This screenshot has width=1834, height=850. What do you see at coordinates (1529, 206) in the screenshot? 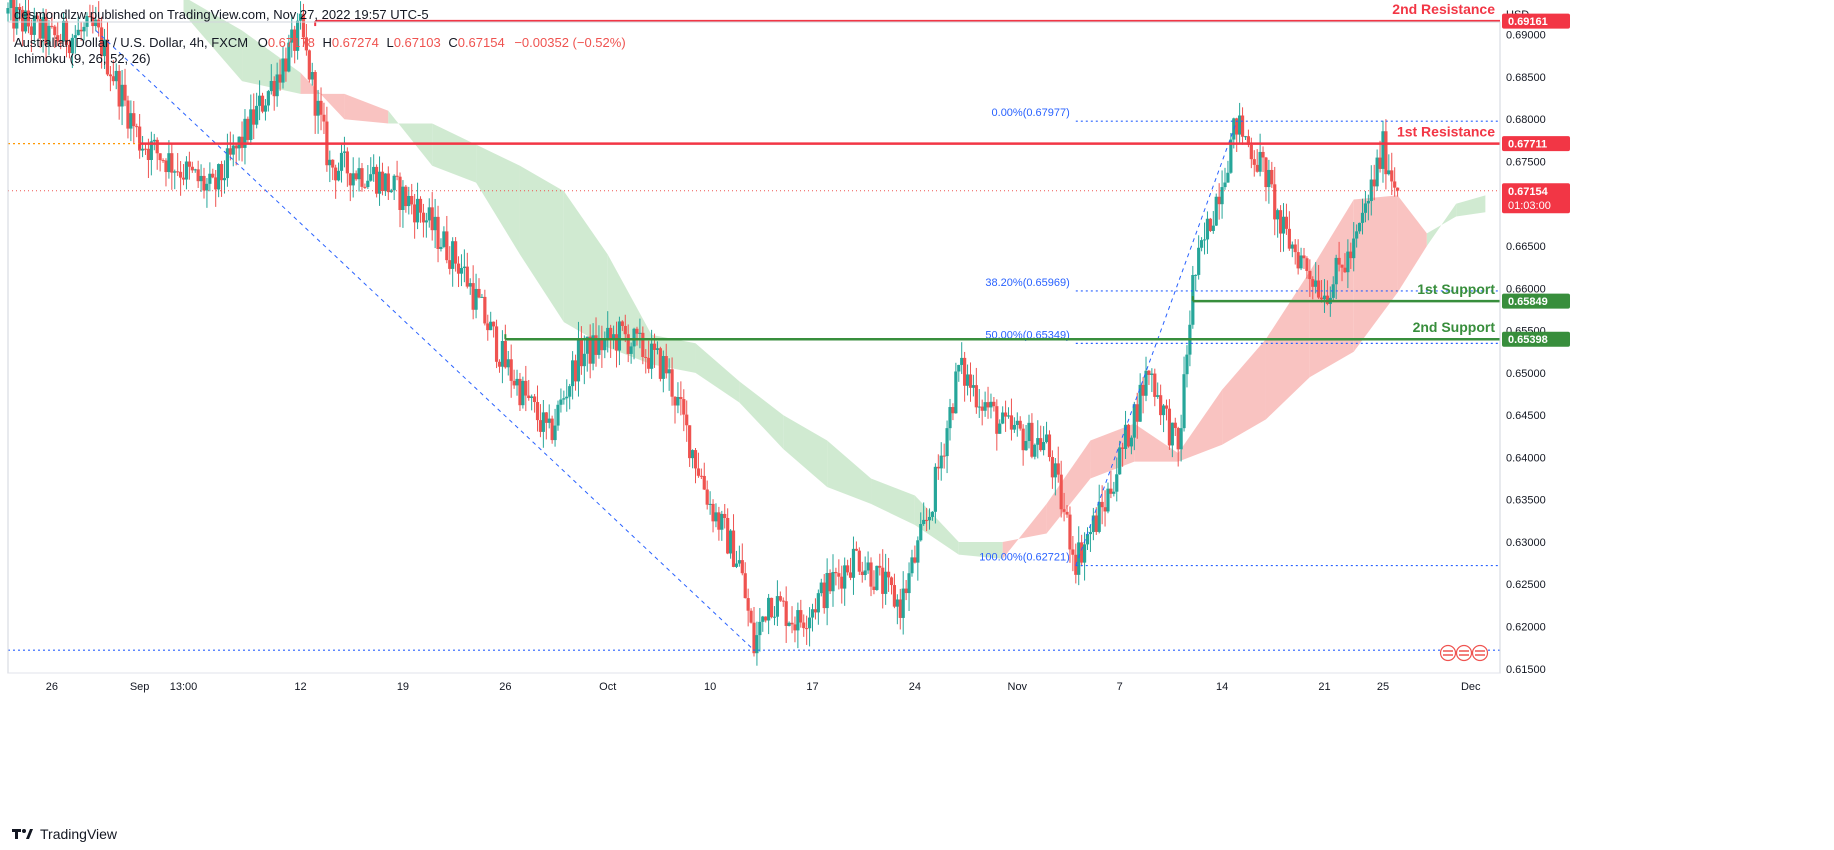
I see `countdown-timer: 01:03:00` at bounding box center [1529, 206].